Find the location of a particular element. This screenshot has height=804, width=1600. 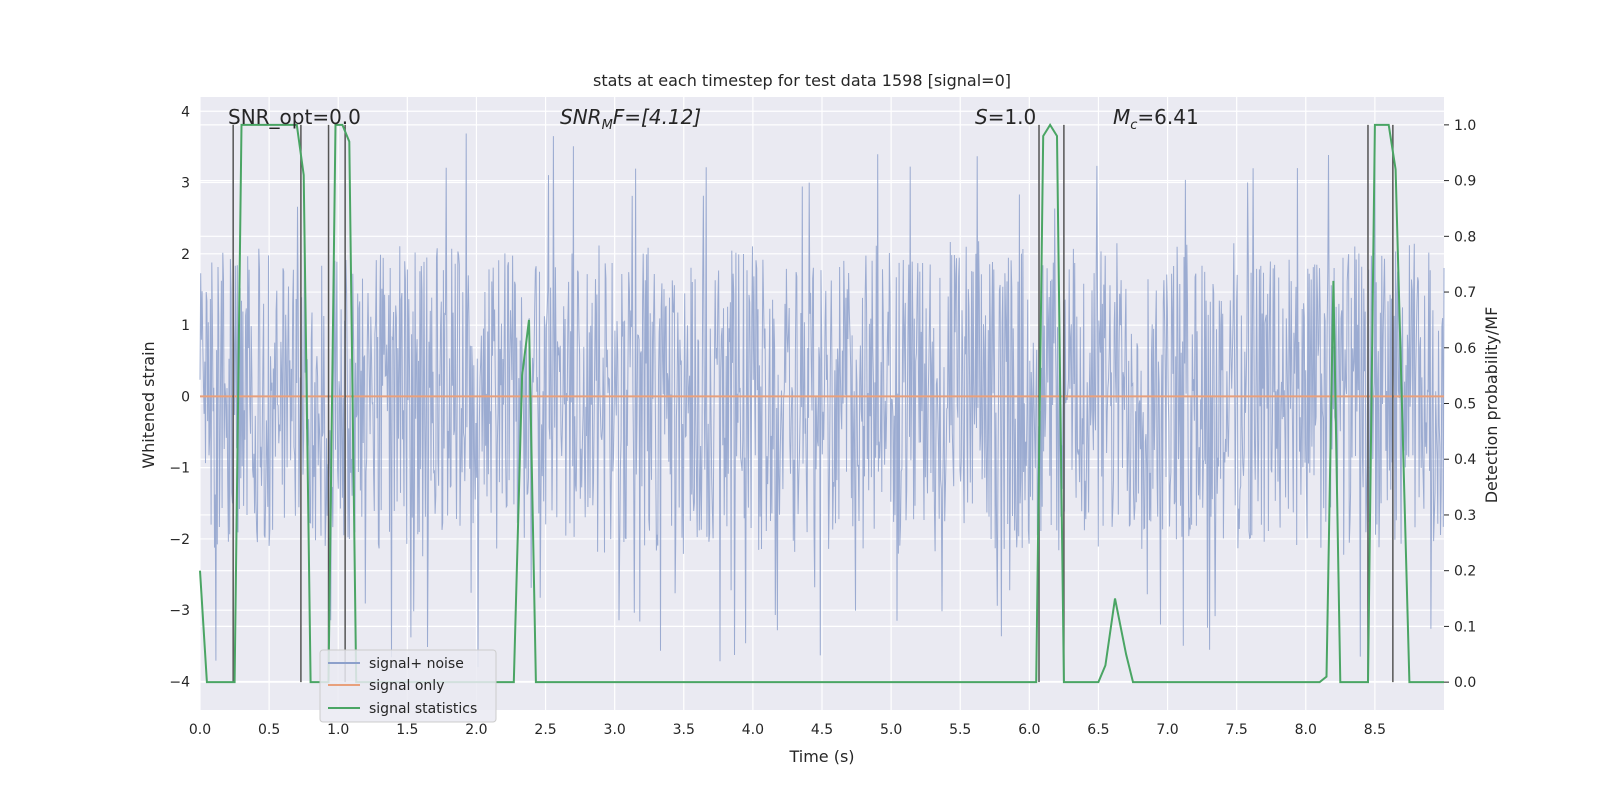

legend-label-signal-only: signal only is located at coordinates (406, 686).